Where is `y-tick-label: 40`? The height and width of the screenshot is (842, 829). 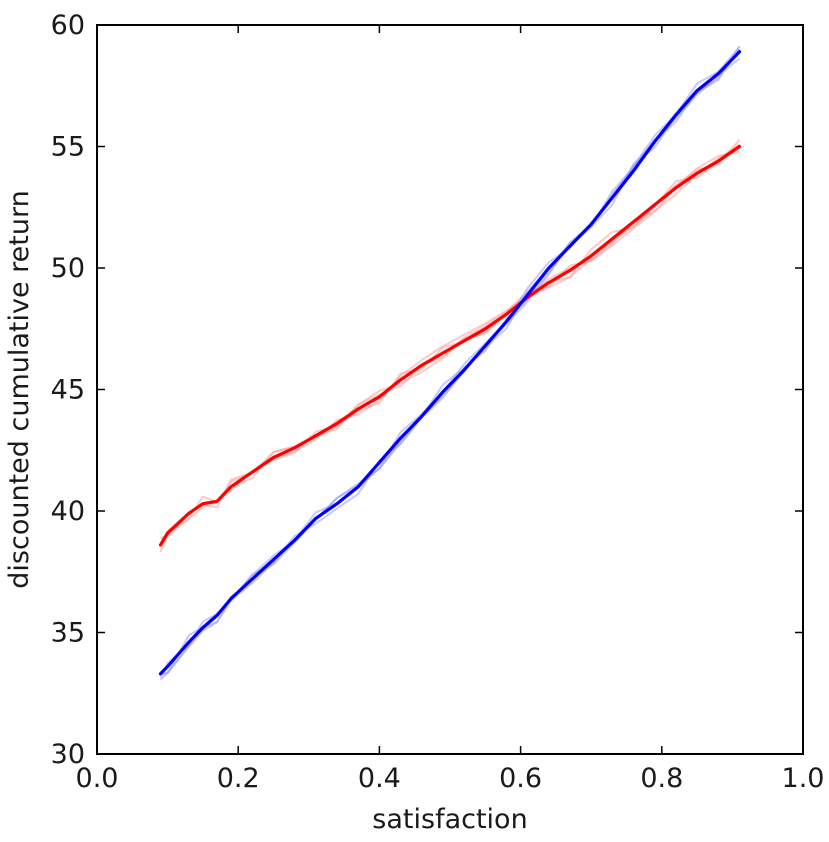 y-tick-label: 40 is located at coordinates (68, 511).